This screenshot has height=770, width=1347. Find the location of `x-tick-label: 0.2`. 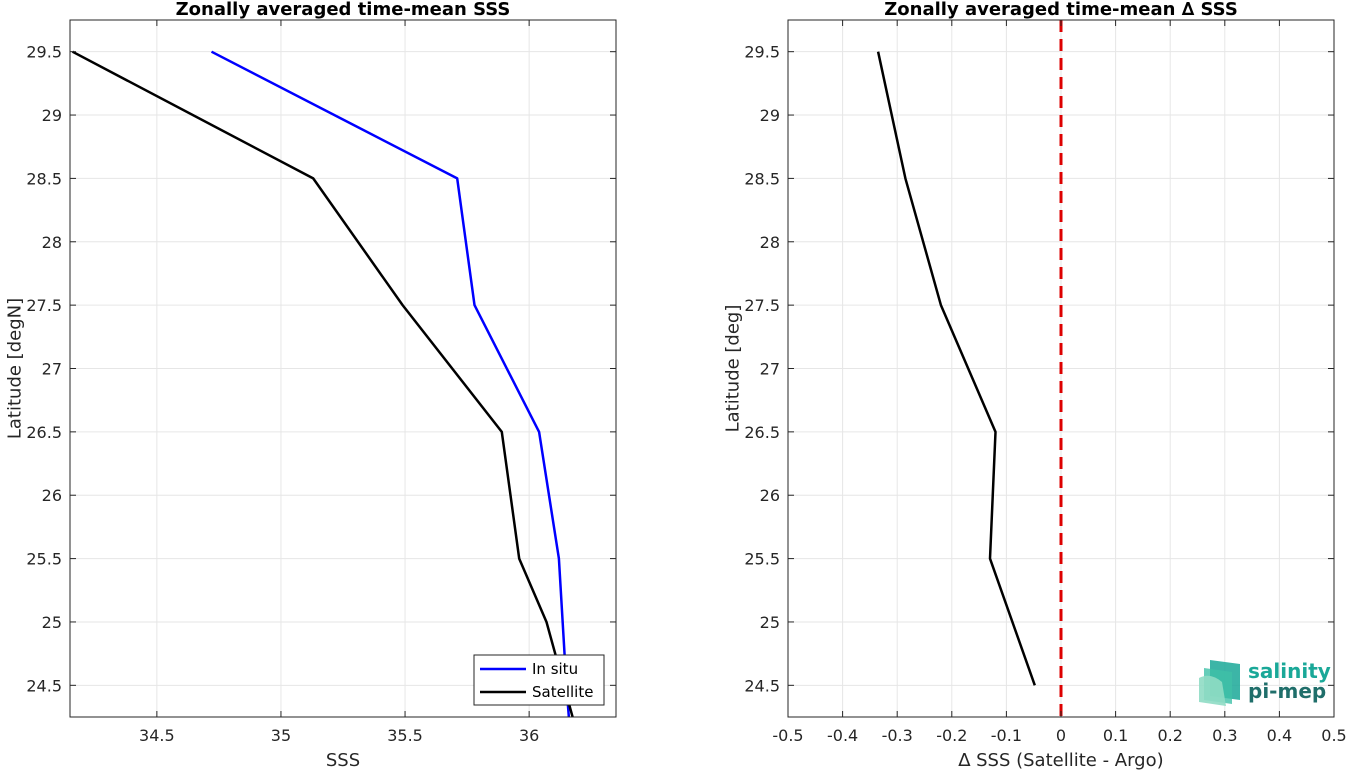

x-tick-label: 0.2 is located at coordinates (1169, 735).